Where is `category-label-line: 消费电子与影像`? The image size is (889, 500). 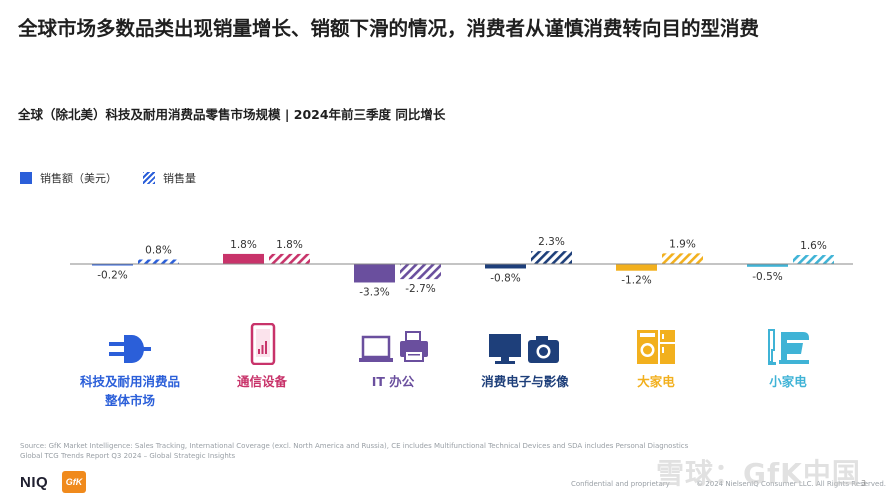
category-label-line: 消费电子与影像 is located at coordinates (525, 381).